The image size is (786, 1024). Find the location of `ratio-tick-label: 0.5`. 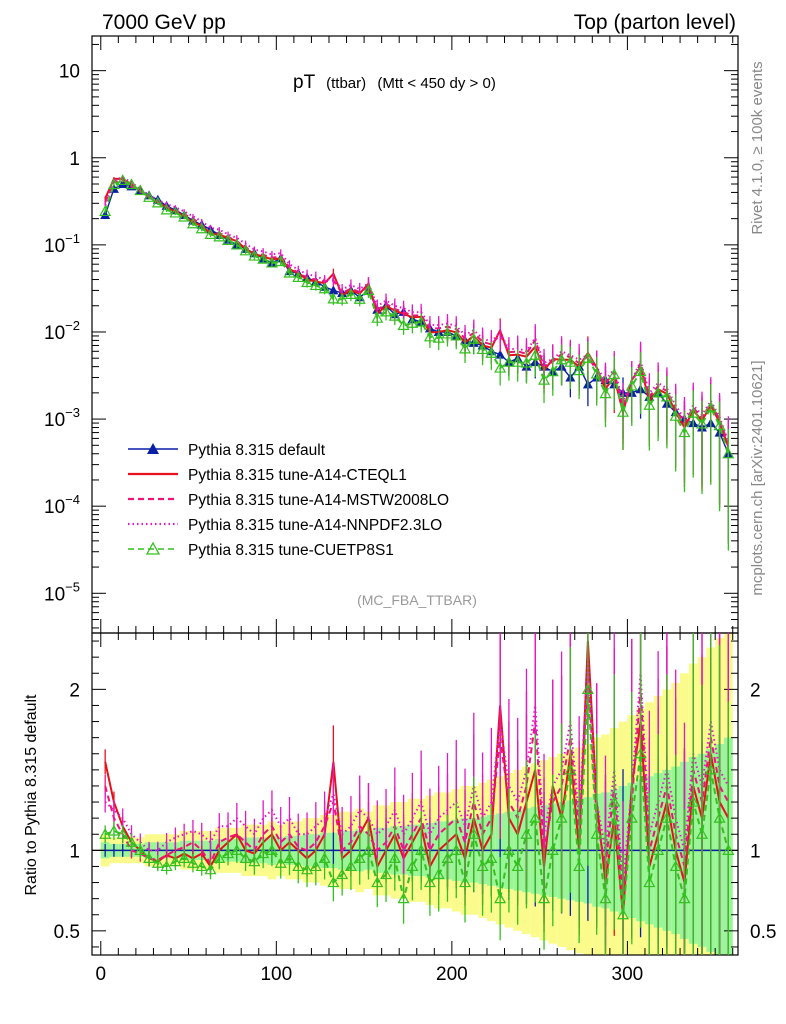

ratio-tick-label: 0.5 is located at coordinates (67, 932).